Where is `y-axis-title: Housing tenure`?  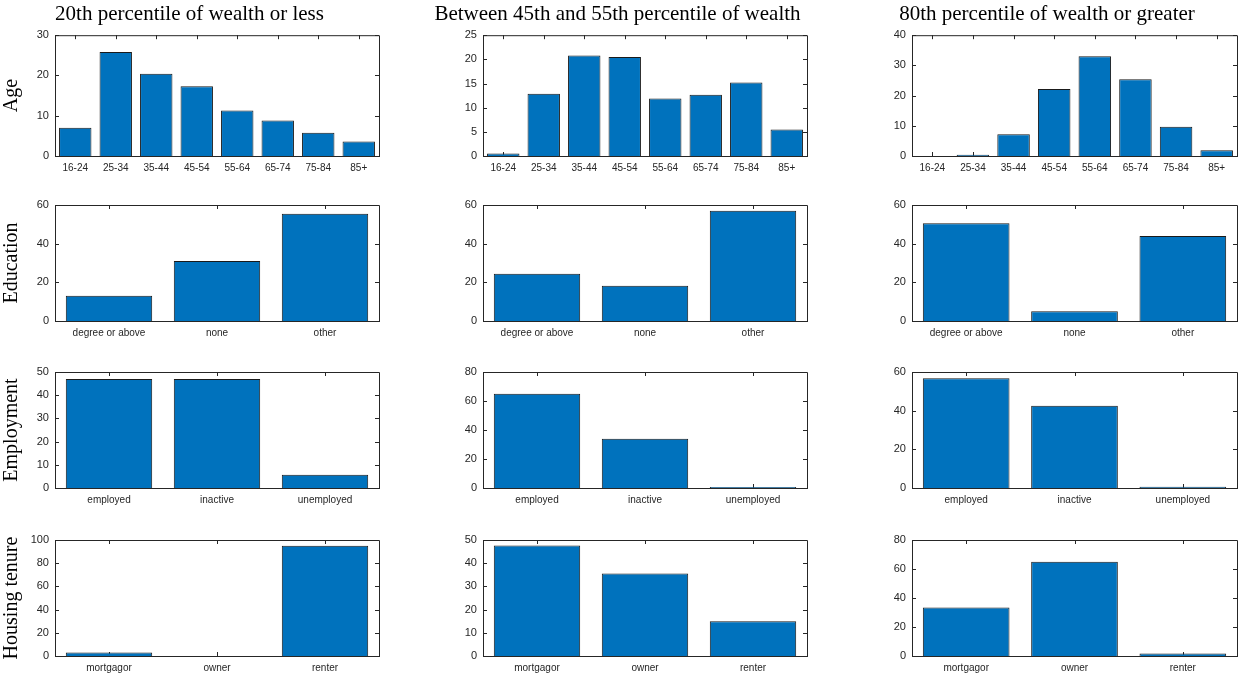
y-axis-title: Housing tenure is located at coordinates (11, 598).